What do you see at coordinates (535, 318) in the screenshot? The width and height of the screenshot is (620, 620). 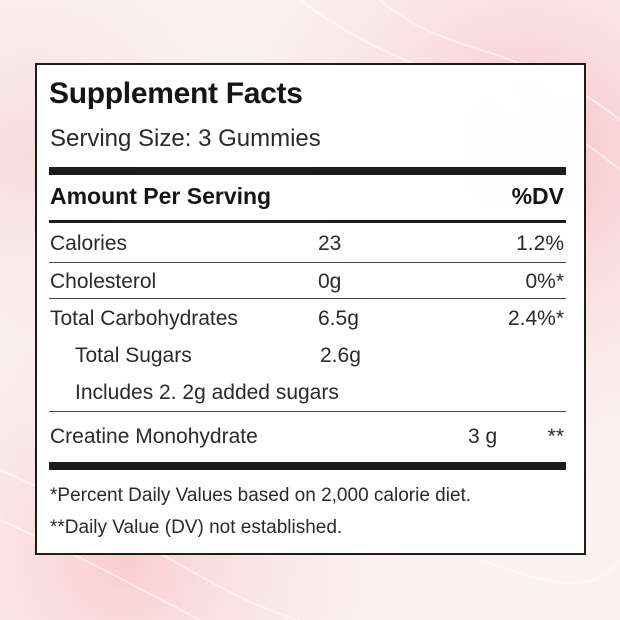 I see `row-dv-total-carbohydrates: 2.4%*` at bounding box center [535, 318].